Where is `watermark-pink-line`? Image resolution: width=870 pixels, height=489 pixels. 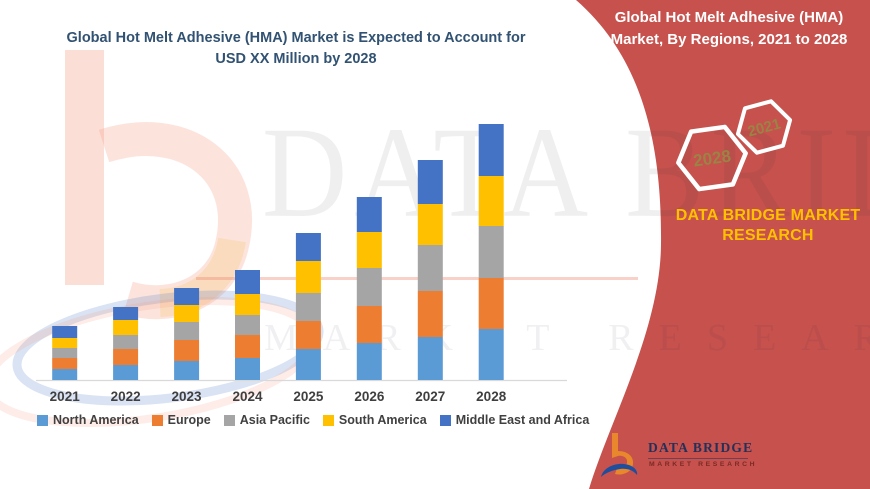 watermark-pink-line is located at coordinates (417, 278).